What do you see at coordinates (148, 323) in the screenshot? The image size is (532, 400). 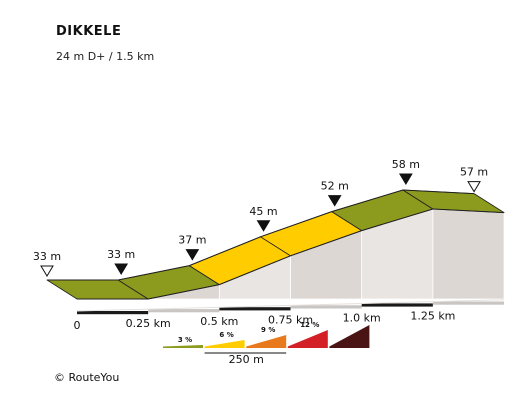 I see `distance-tick-label: 0.25 km` at bounding box center [148, 323].